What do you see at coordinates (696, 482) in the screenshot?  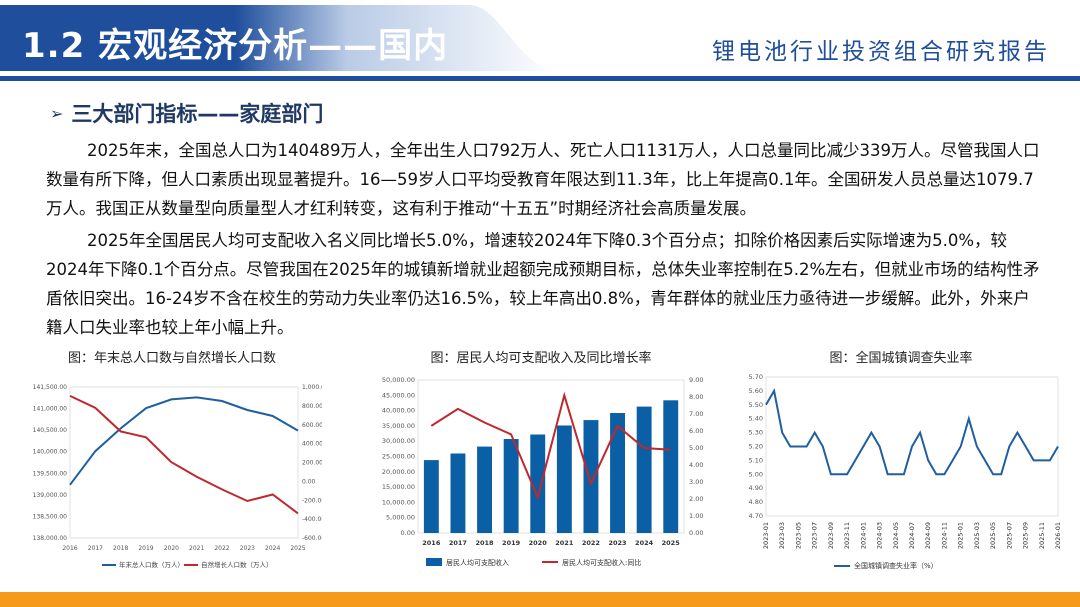 I see `y-right-tick-label: 3.00` at bounding box center [696, 482].